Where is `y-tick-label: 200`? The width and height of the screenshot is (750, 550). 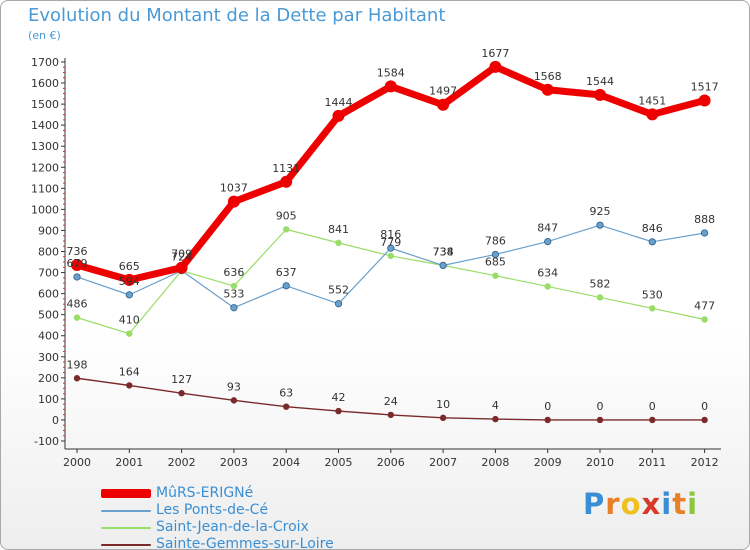
y-tick-label: 200 is located at coordinates (48, 378).